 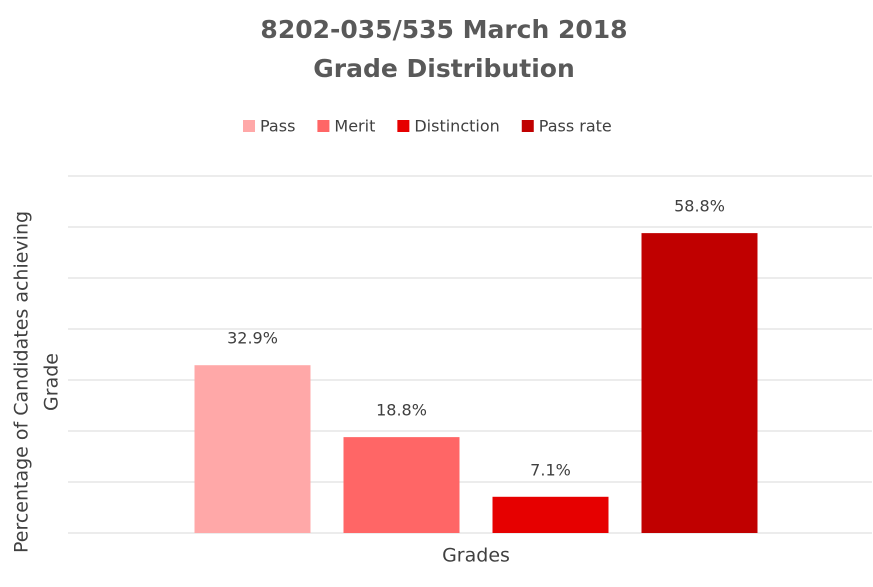 What do you see at coordinates (252, 338) in the screenshot?
I see `data-label: 32.9%` at bounding box center [252, 338].